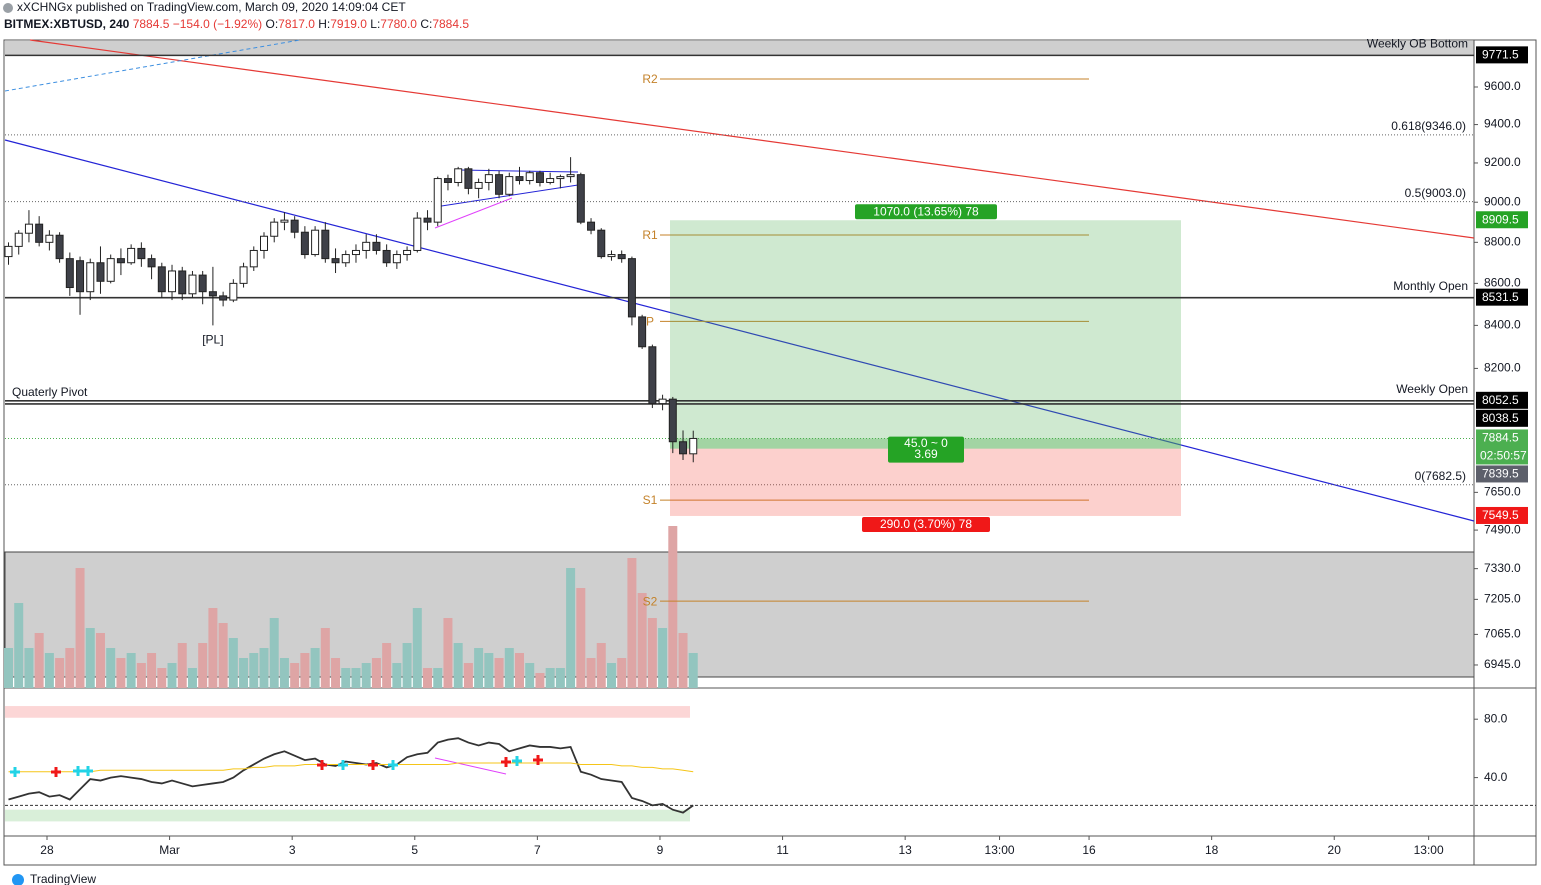  I want to click on y-tick-label: 7065.0, so click(1502, 634).